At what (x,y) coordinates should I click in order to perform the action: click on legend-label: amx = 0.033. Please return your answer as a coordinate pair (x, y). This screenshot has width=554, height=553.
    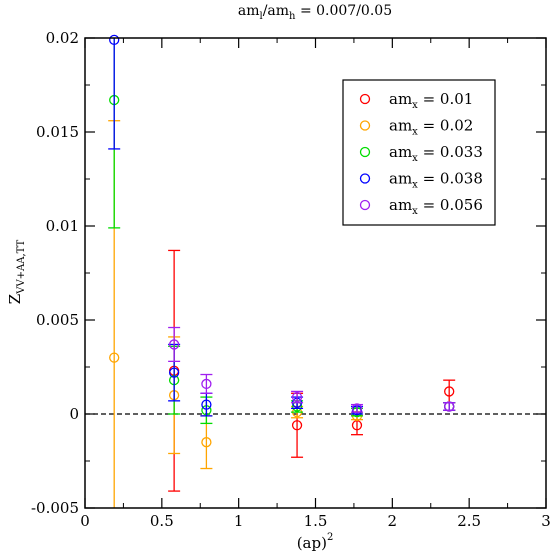
    Looking at the image, I should click on (436, 153).